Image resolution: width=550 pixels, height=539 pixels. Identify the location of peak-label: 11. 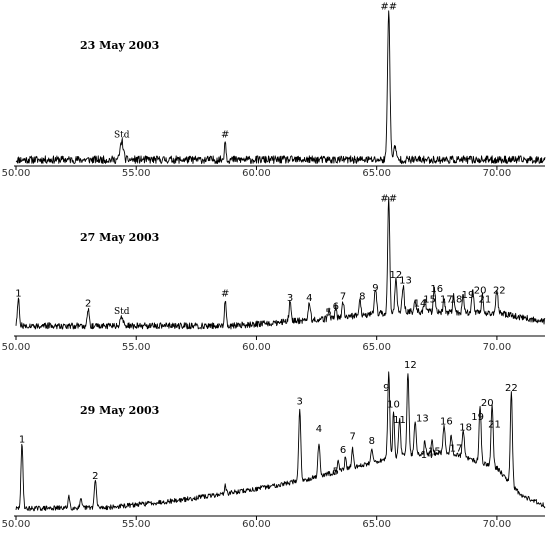
(399, 420).